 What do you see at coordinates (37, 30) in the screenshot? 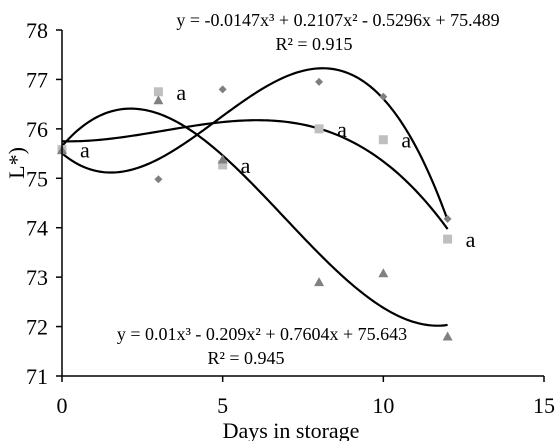
I see `y-tick-label: 78` at bounding box center [37, 30].